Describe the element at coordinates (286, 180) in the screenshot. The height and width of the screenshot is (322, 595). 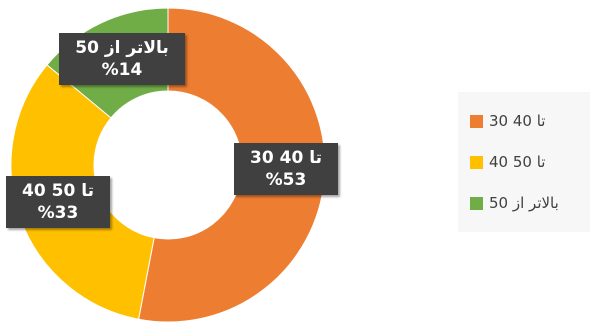
I see `slice-percent-text: %53` at that location.